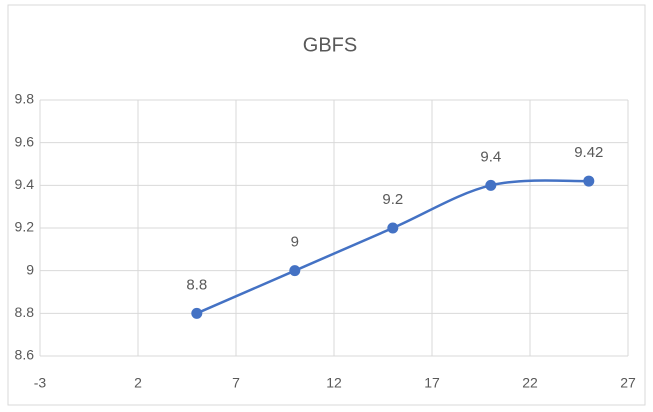 This screenshot has width=653, height=412. Describe the element at coordinates (530, 383) in the screenshot. I see `x-tick-label: 22` at that location.